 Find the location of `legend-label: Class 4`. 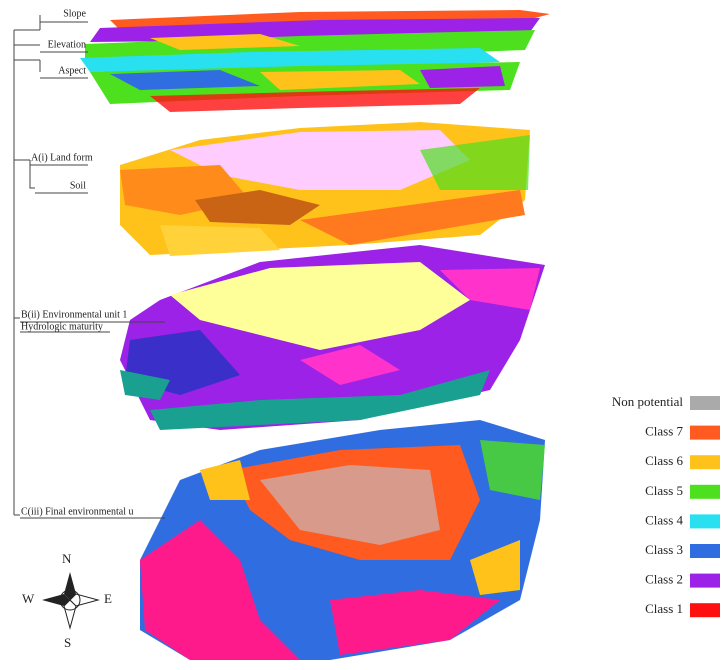

legend-label: Class 4 is located at coordinates (664, 519).